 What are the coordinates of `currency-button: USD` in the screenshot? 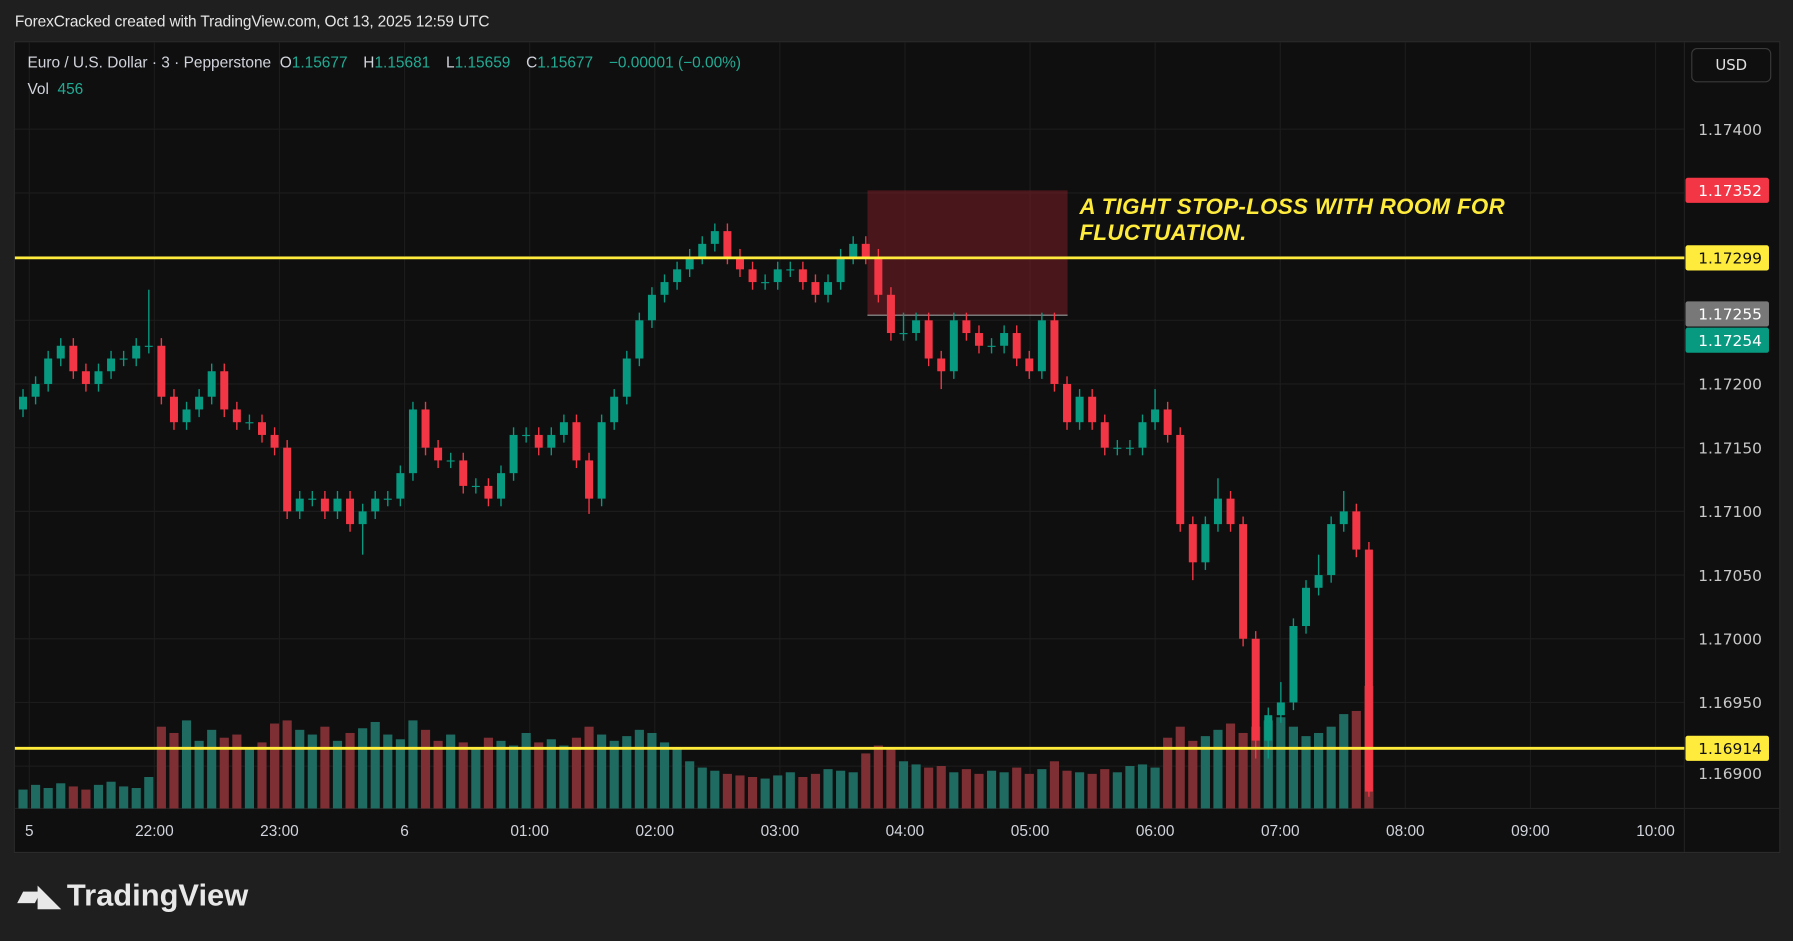 It's located at (1731, 65).